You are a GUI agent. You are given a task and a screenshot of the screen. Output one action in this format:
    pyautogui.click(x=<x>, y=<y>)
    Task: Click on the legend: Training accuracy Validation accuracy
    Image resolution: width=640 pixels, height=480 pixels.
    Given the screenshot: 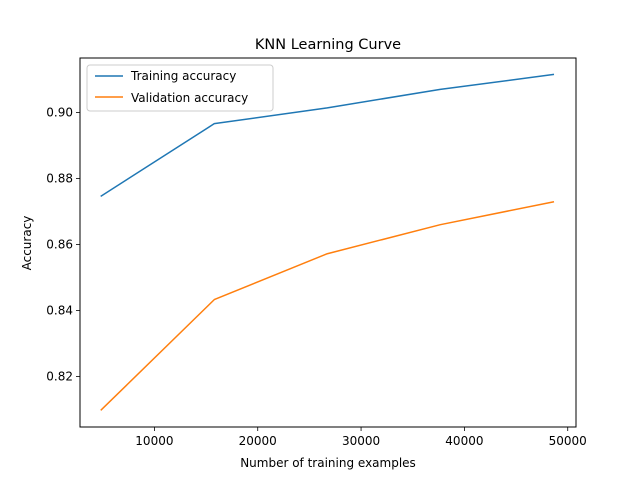 What is the action you would take?
    pyautogui.click(x=180, y=88)
    